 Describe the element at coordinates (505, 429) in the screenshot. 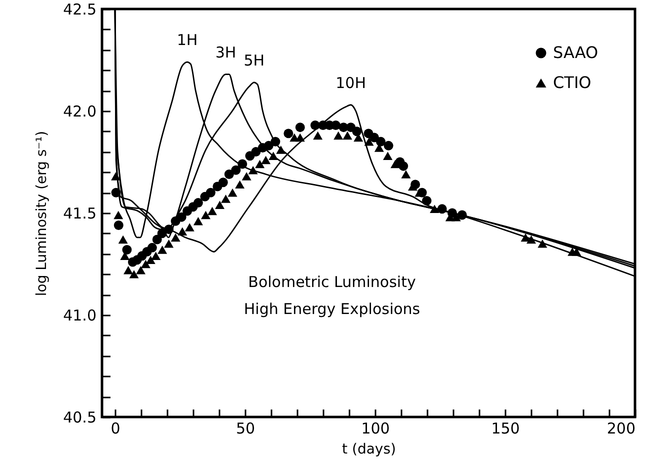

I see `x-tick-label: 150` at that location.